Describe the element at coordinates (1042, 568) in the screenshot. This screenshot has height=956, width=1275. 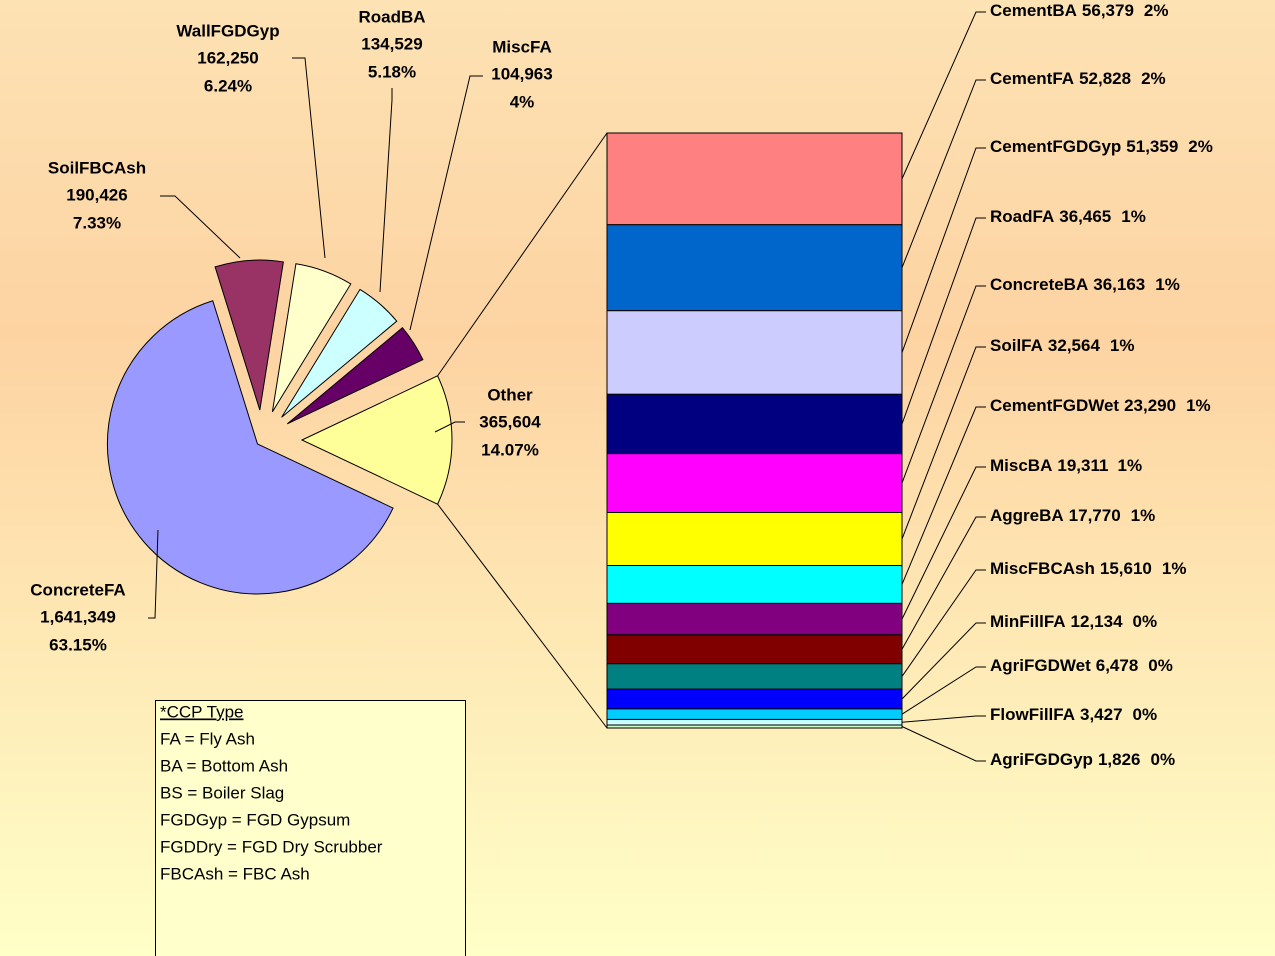
I see `bar-label-name: MiscFBCAsh` at that location.